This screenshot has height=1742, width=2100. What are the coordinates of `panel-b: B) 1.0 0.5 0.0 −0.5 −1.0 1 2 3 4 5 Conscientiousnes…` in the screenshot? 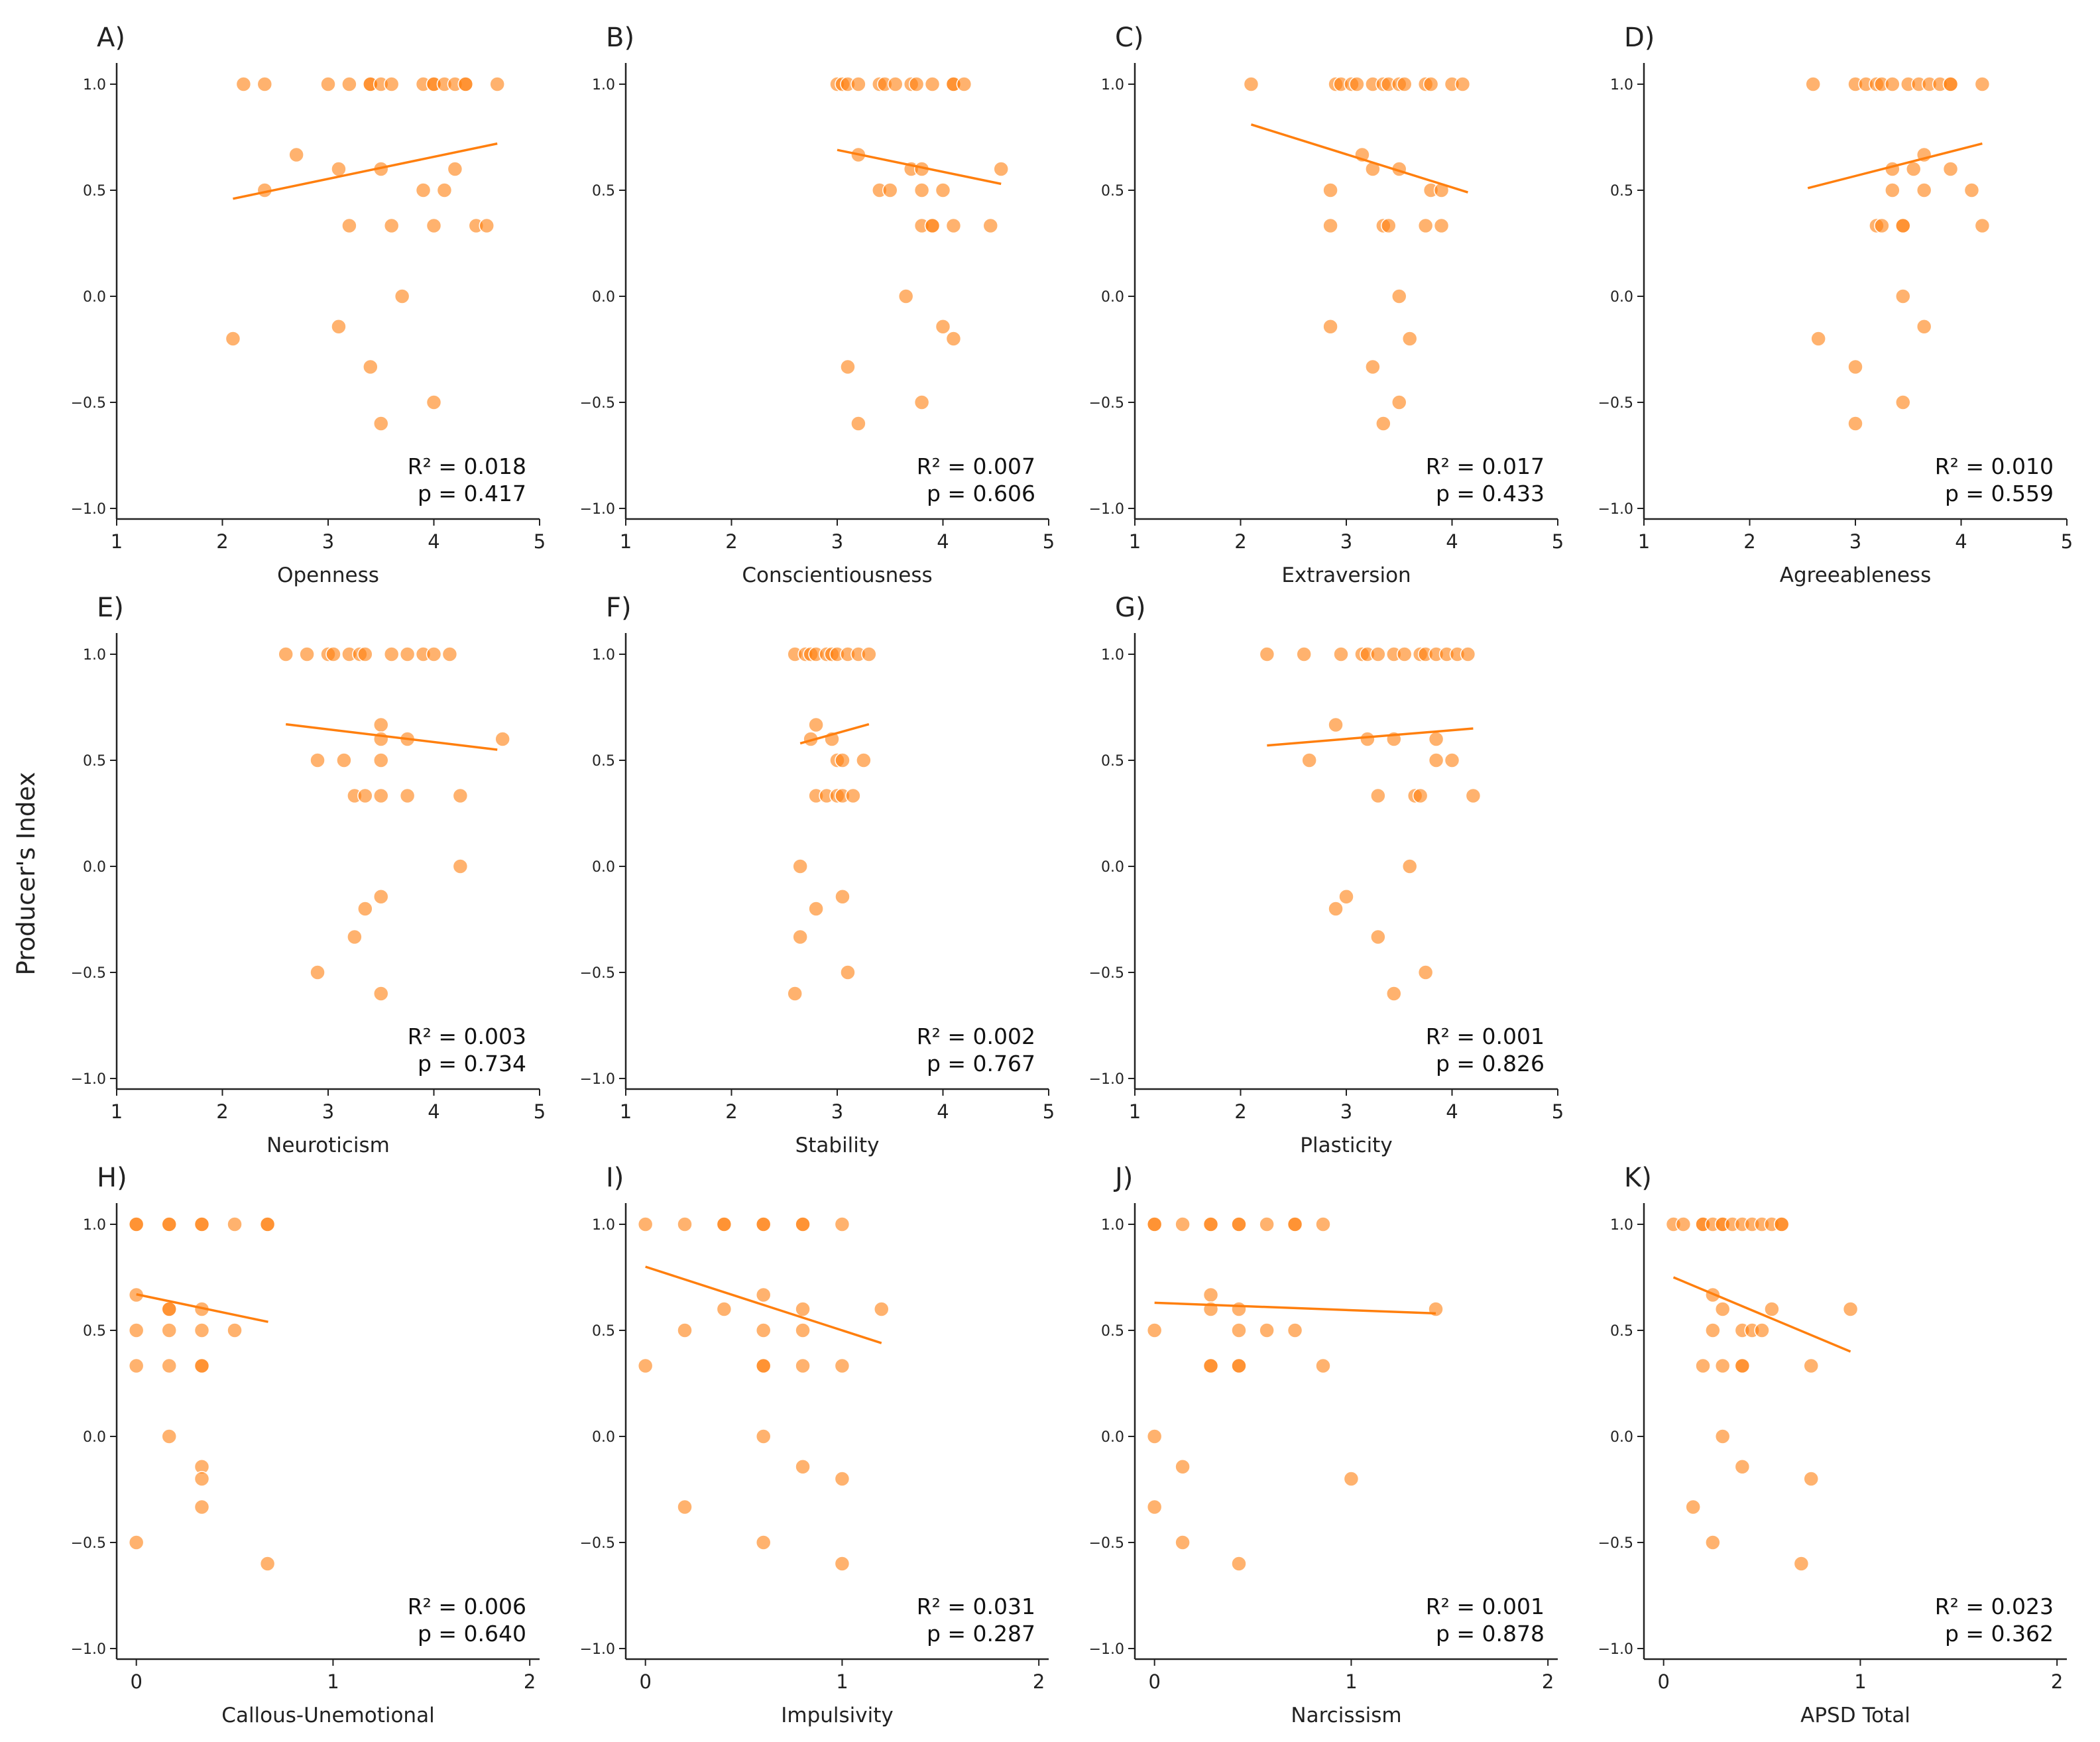 It's located at (817, 305).